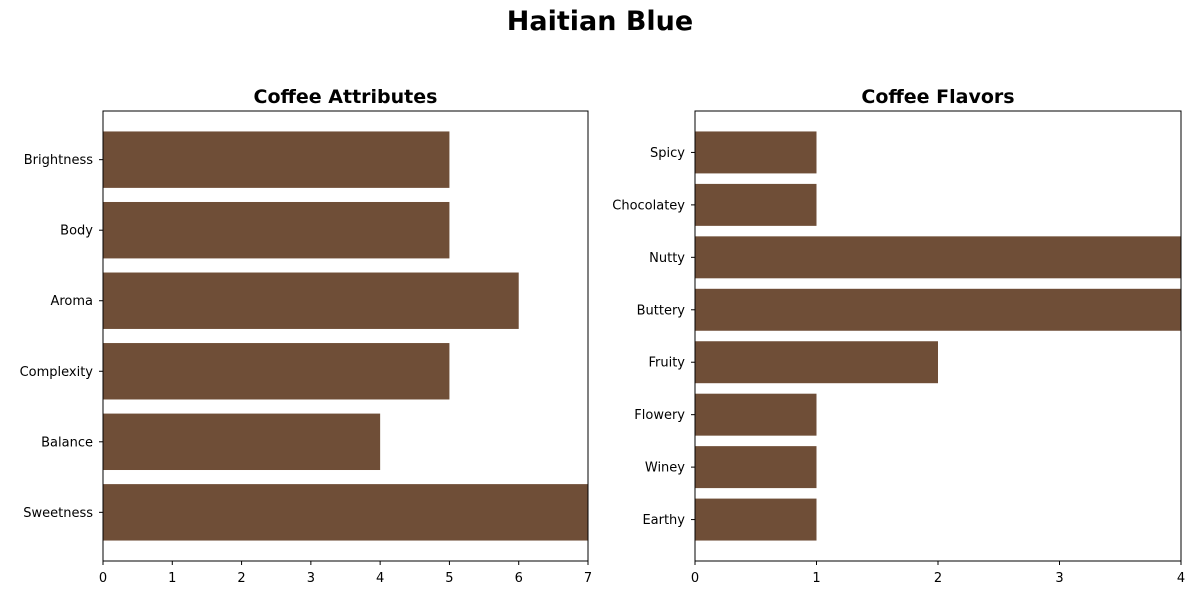 The height and width of the screenshot is (600, 1200). What do you see at coordinates (276, 159) in the screenshot?
I see `bar-brightness` at bounding box center [276, 159].